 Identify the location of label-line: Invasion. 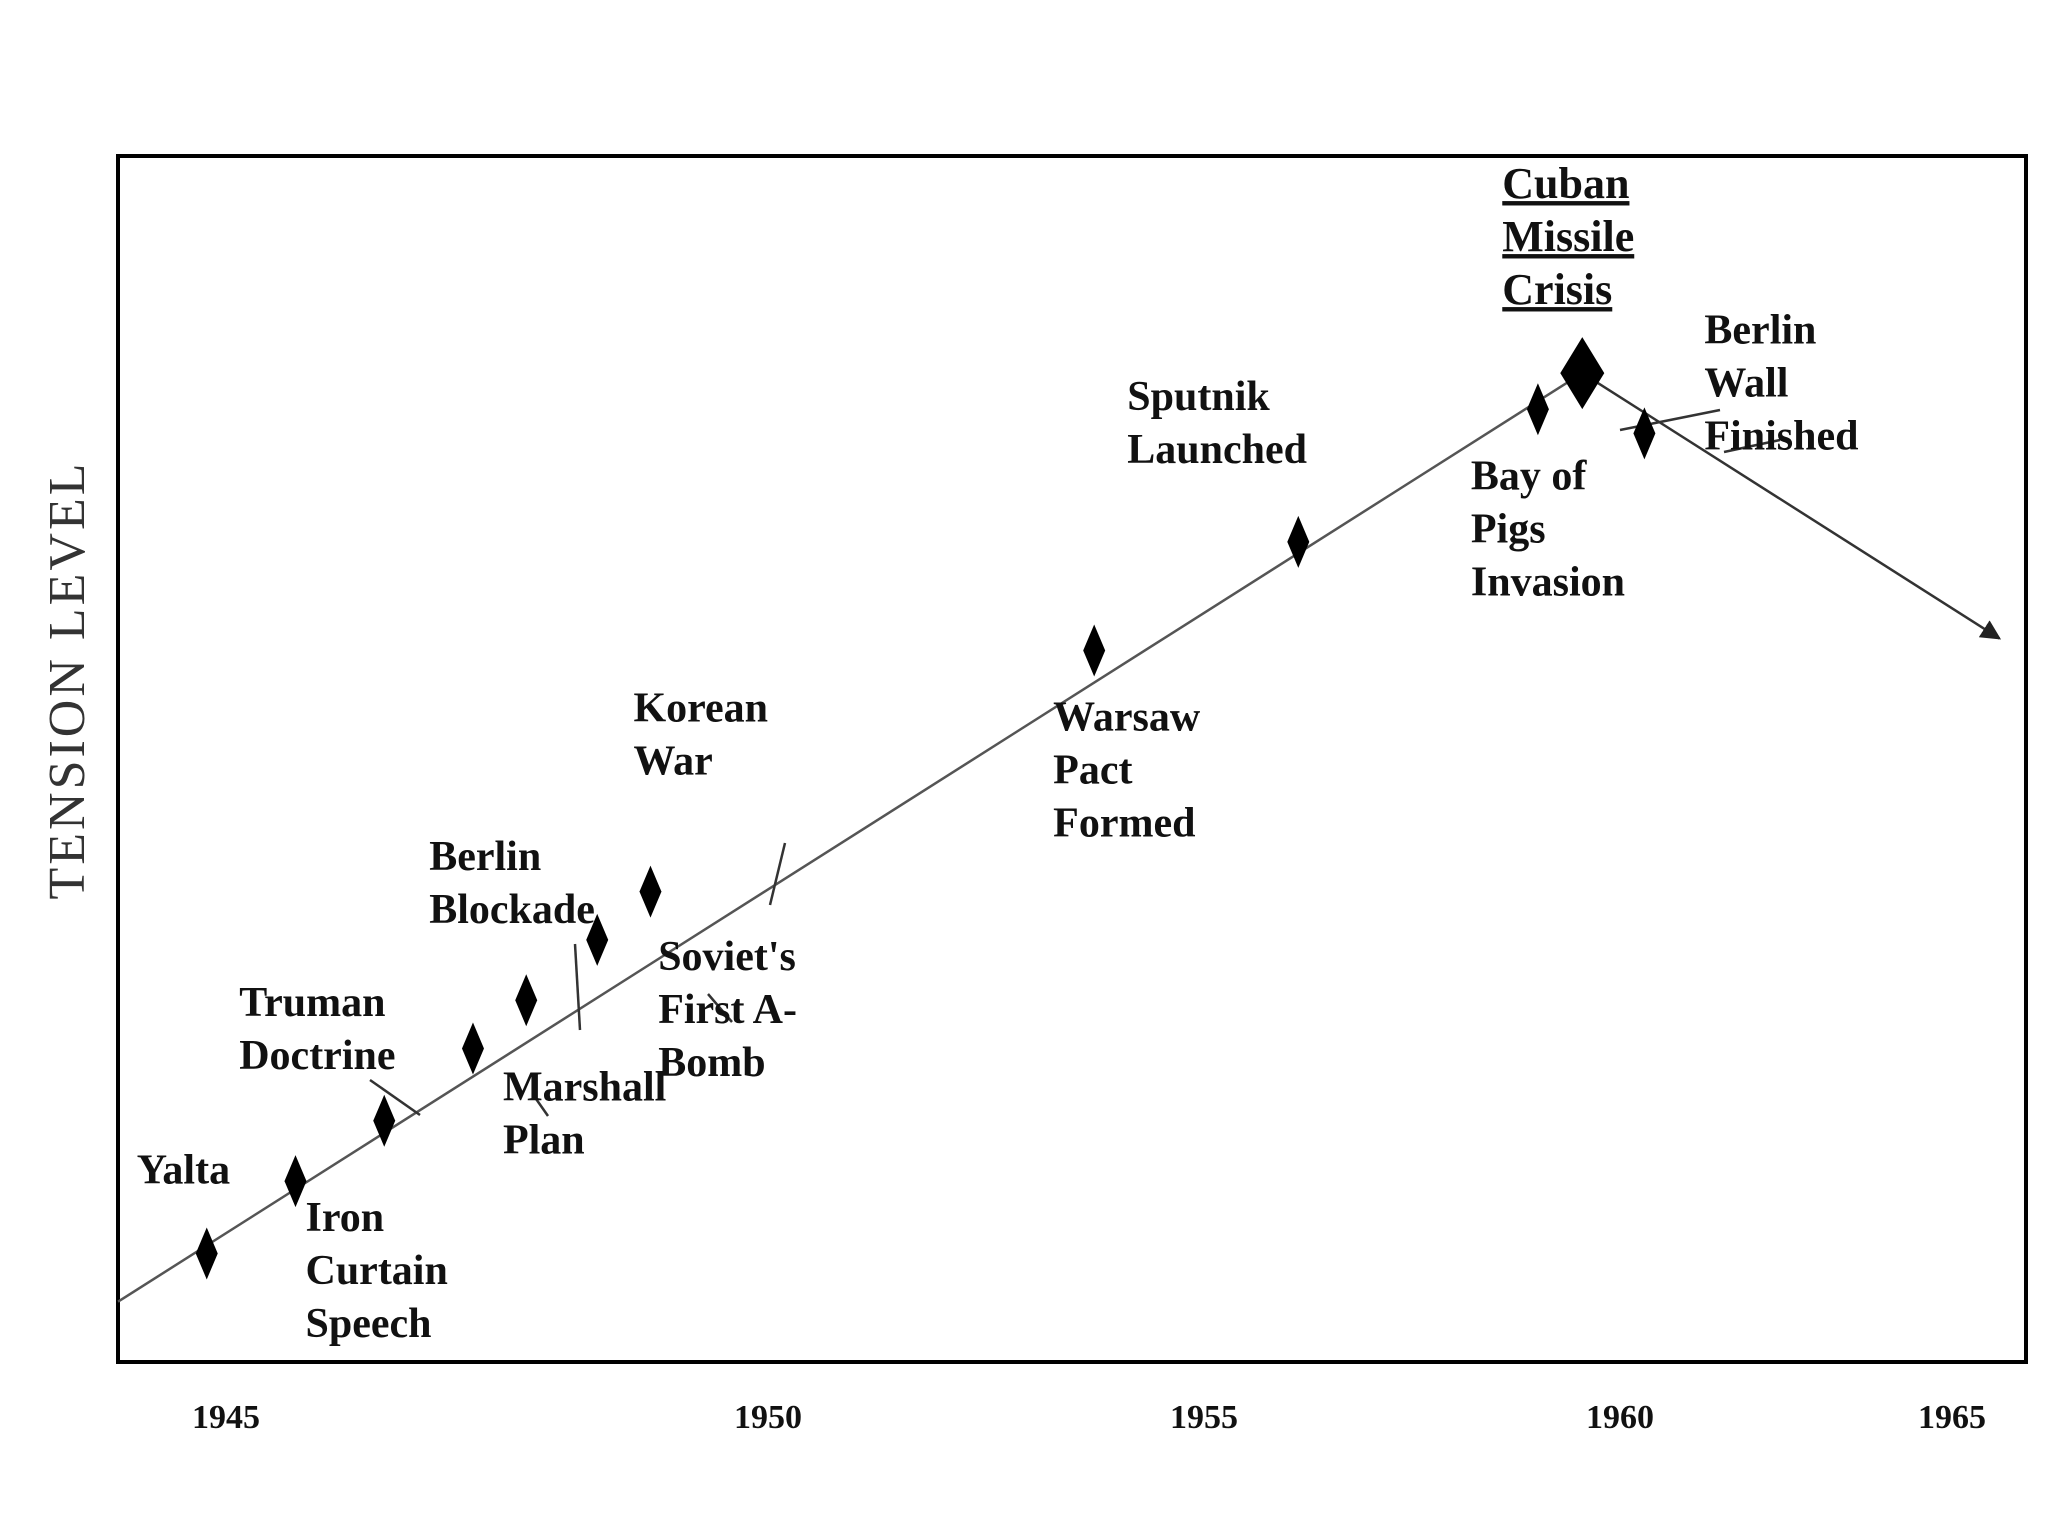
(1548, 582).